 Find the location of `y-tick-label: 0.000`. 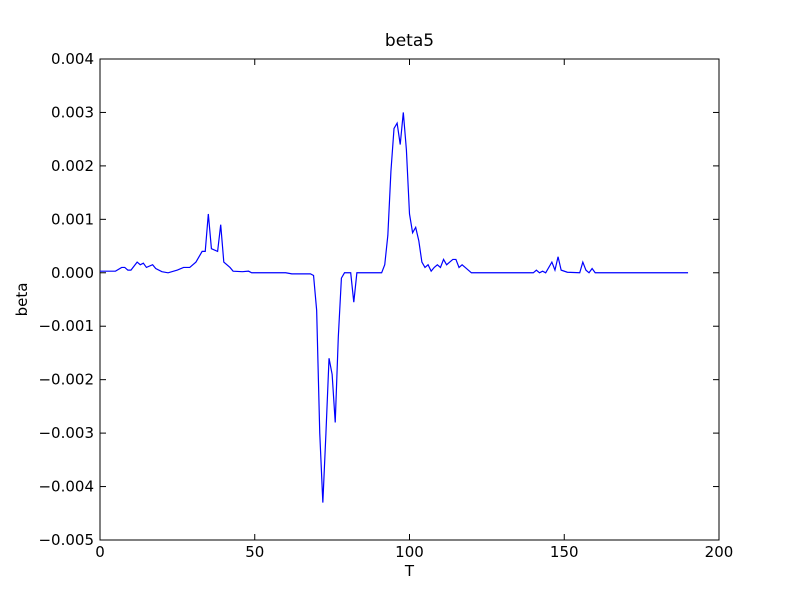

y-tick-label: 0.000 is located at coordinates (72, 273).